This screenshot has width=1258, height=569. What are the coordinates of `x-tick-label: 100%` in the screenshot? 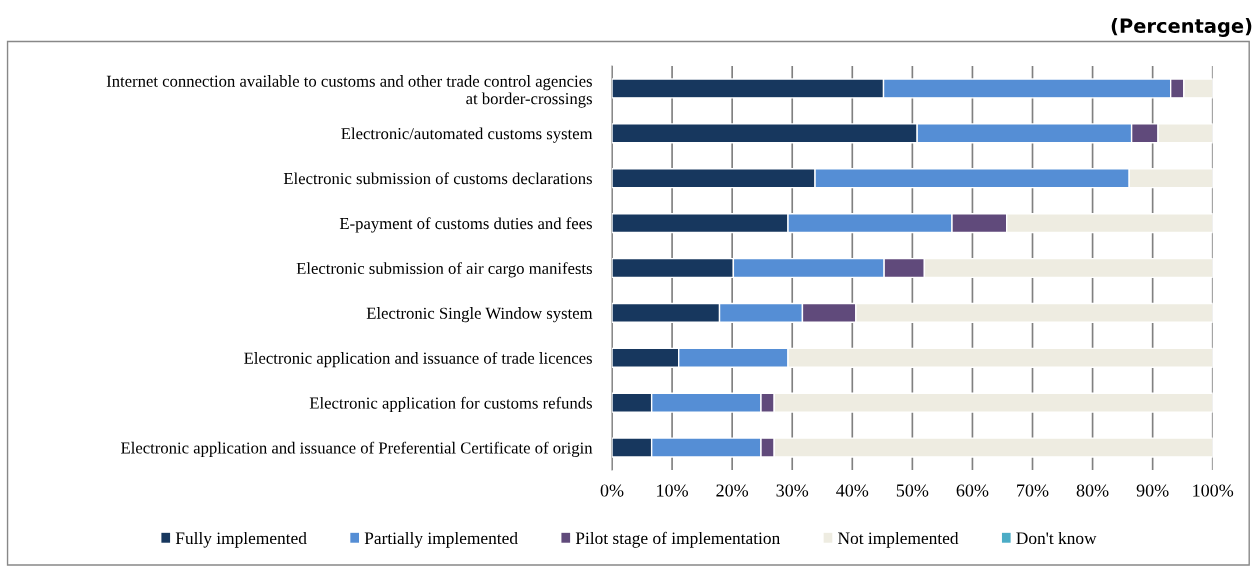 It's located at (1213, 490).